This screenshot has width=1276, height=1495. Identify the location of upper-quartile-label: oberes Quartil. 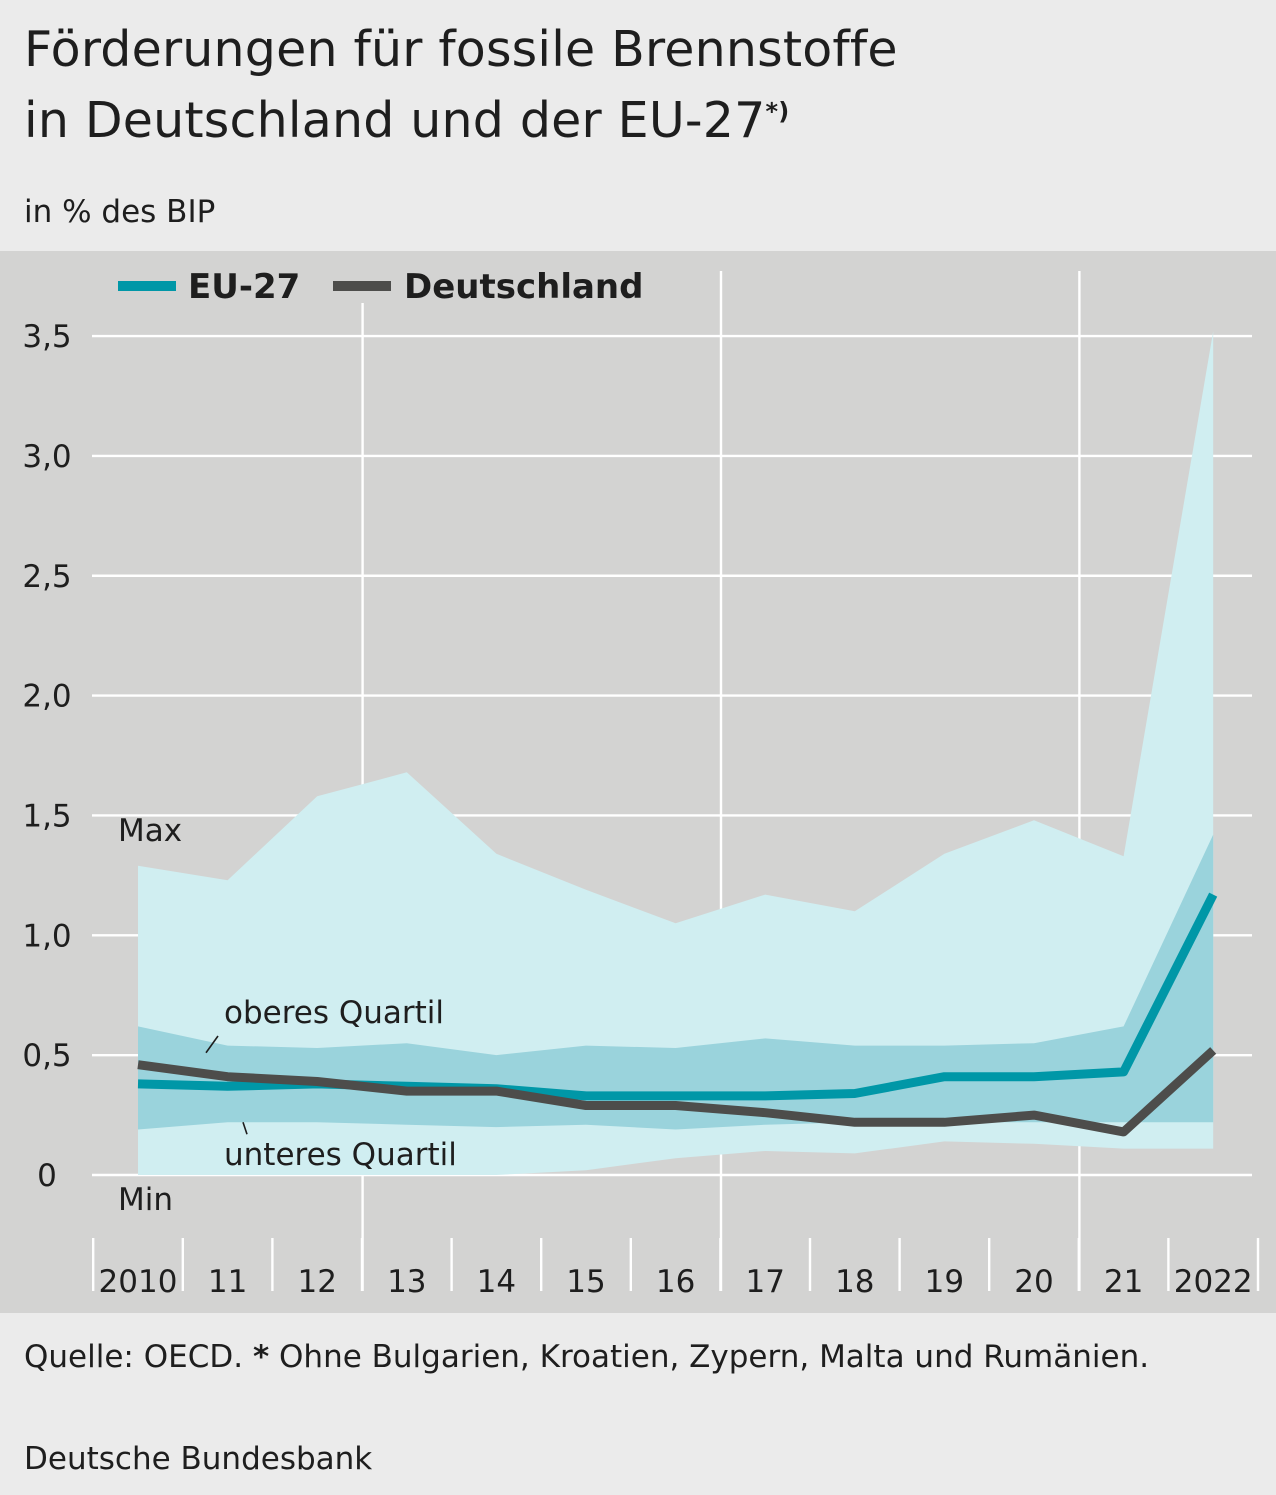
(334, 1013).